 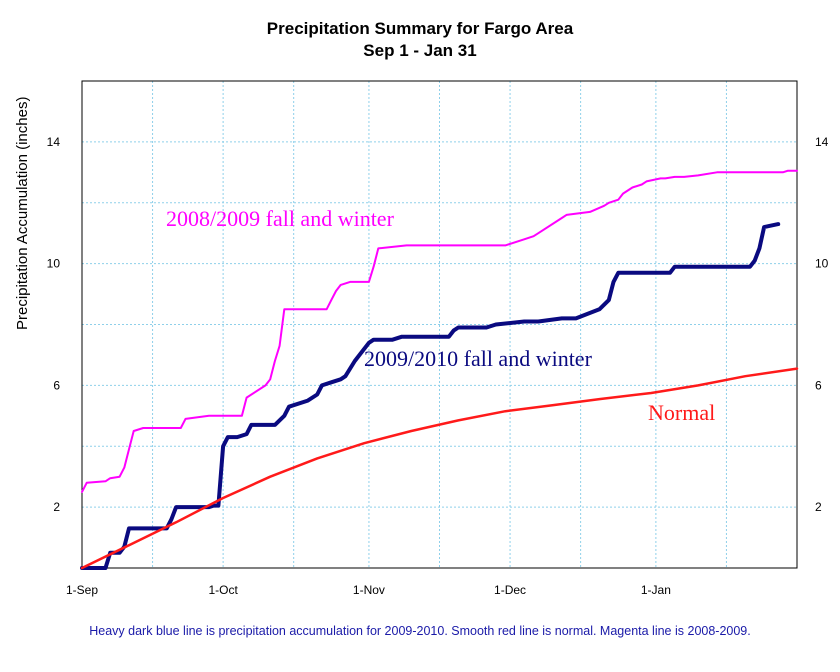 What do you see at coordinates (54, 264) in the screenshot?
I see `y-tick-label-left: 10` at bounding box center [54, 264].